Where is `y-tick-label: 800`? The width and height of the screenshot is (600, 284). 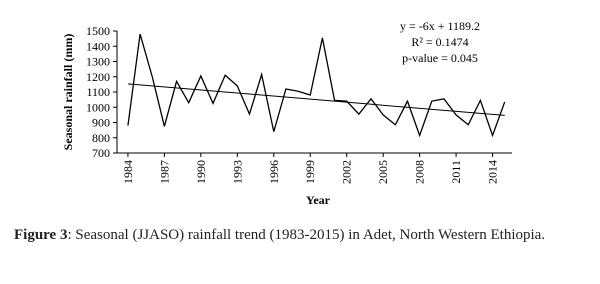 y-tick-label: 800 is located at coordinates (101, 138).